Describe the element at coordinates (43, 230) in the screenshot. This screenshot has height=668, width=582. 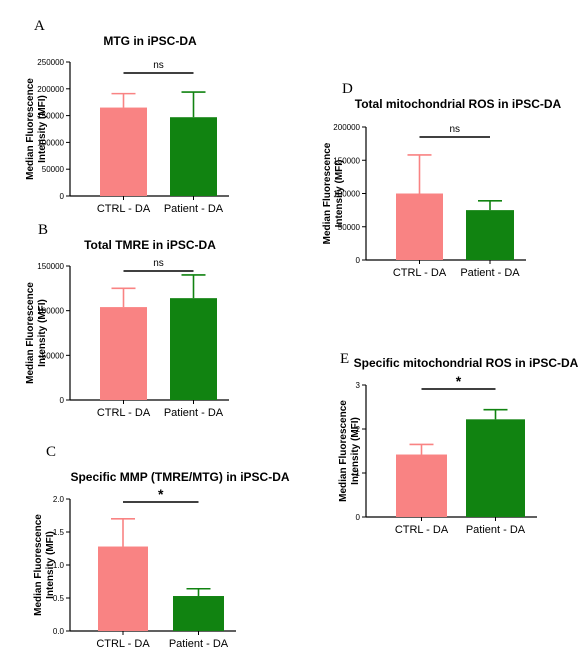
I see `panel-letter: B` at that location.